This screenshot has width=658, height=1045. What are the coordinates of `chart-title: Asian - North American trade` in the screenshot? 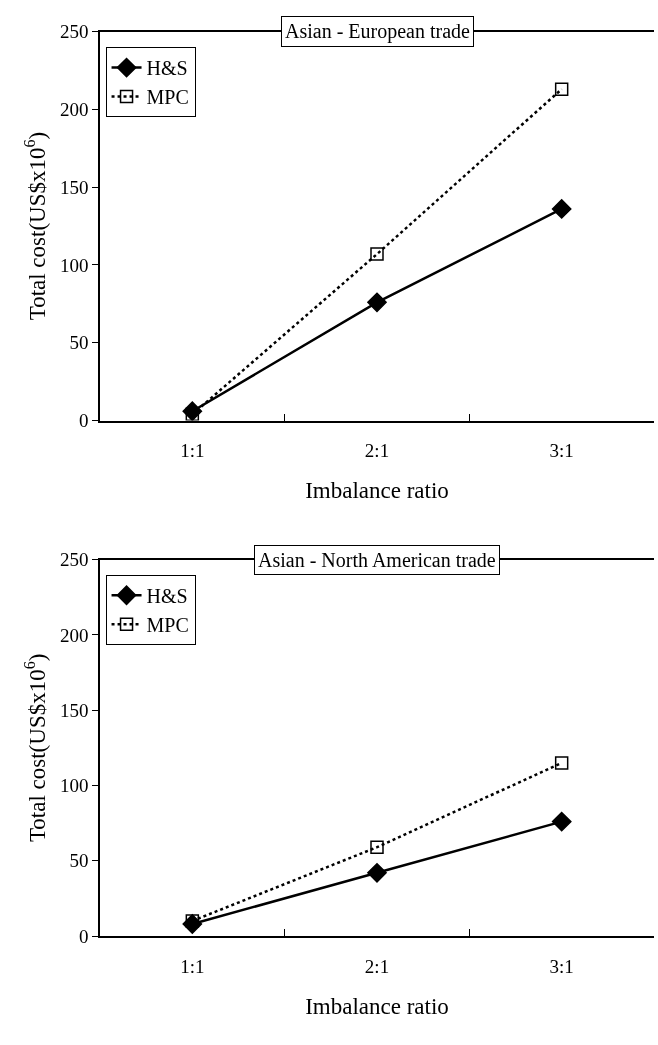 It's located at (377, 560).